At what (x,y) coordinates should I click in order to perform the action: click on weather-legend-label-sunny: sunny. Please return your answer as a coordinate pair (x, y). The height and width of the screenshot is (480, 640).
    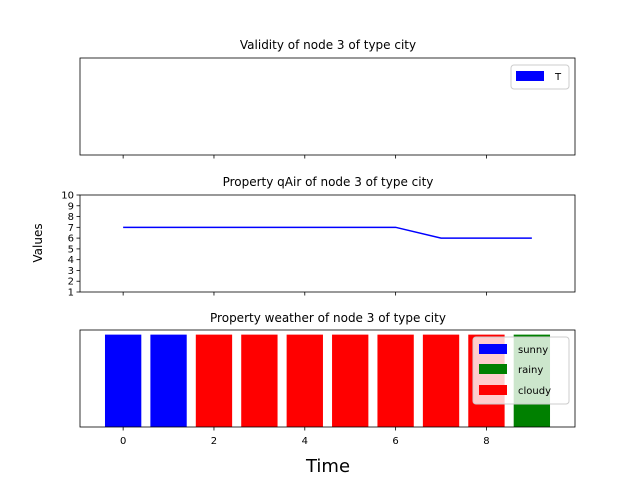
    Looking at the image, I should click on (533, 350).